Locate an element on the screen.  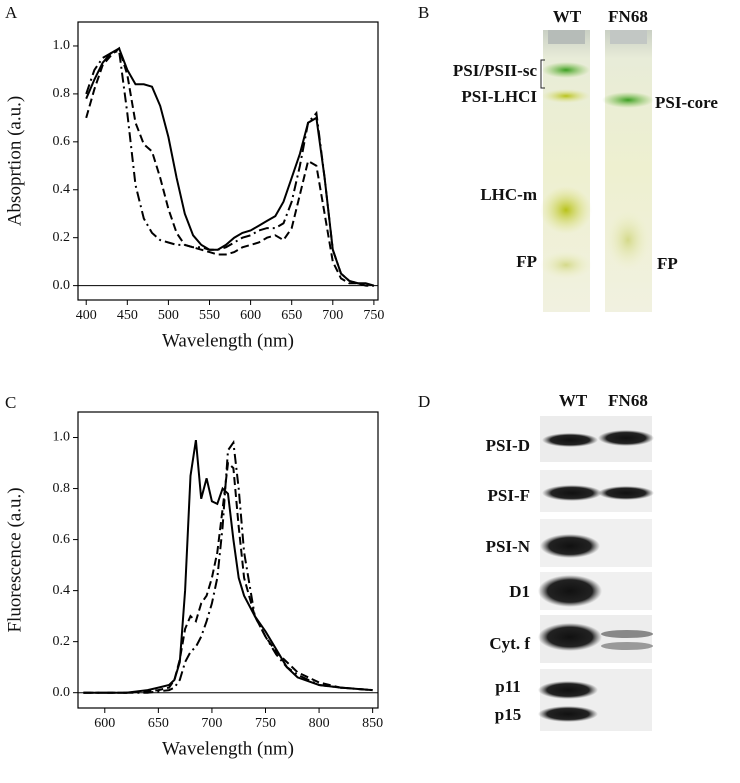
band-label: PSI-core is located at coordinates (686, 102).